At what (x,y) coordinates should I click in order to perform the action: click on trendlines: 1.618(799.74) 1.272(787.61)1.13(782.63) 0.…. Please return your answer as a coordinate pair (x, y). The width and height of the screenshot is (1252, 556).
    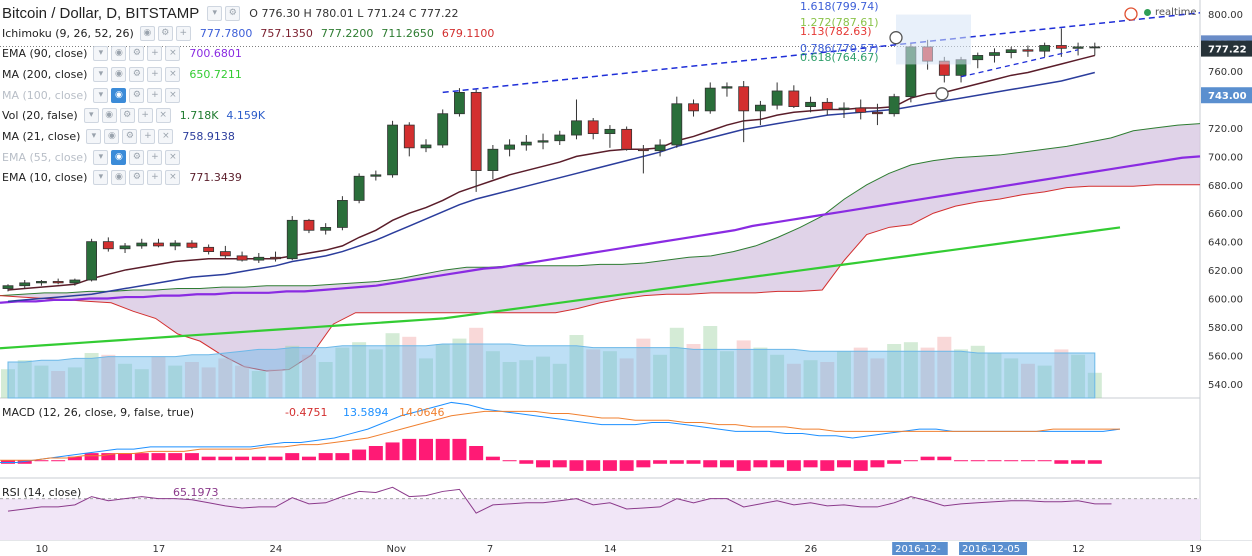
    Looking at the image, I should click on (821, 50).